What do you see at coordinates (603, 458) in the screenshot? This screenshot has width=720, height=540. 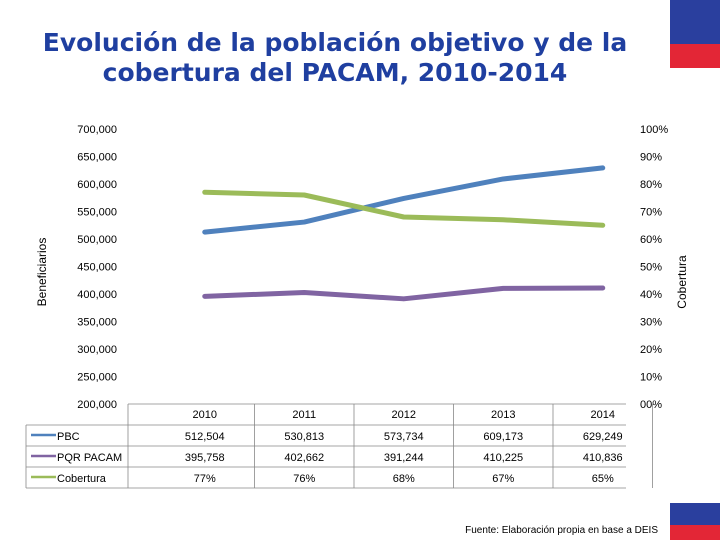 I see `data-label: 410,836` at bounding box center [603, 458].